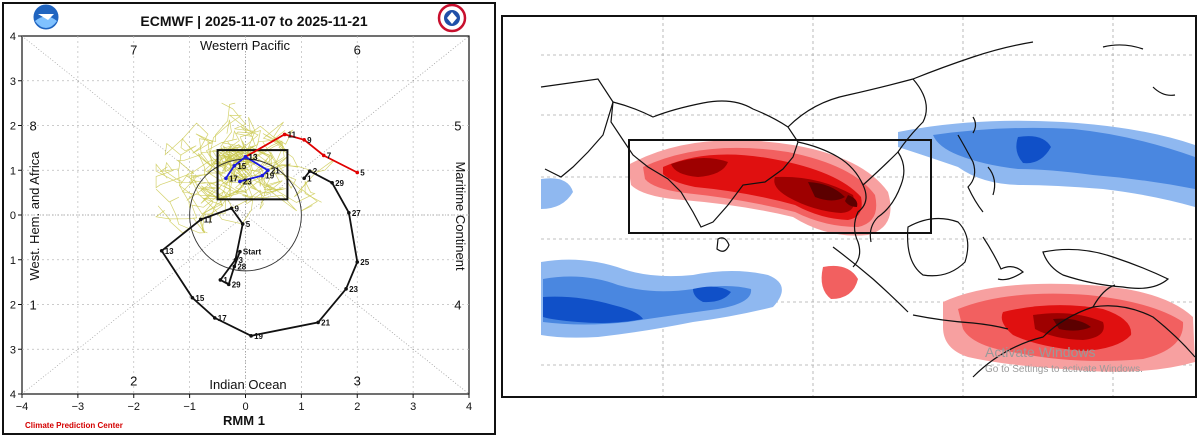 The width and height of the screenshot is (1200, 447). I want to click on positive-anomaly-small, so click(839, 282).